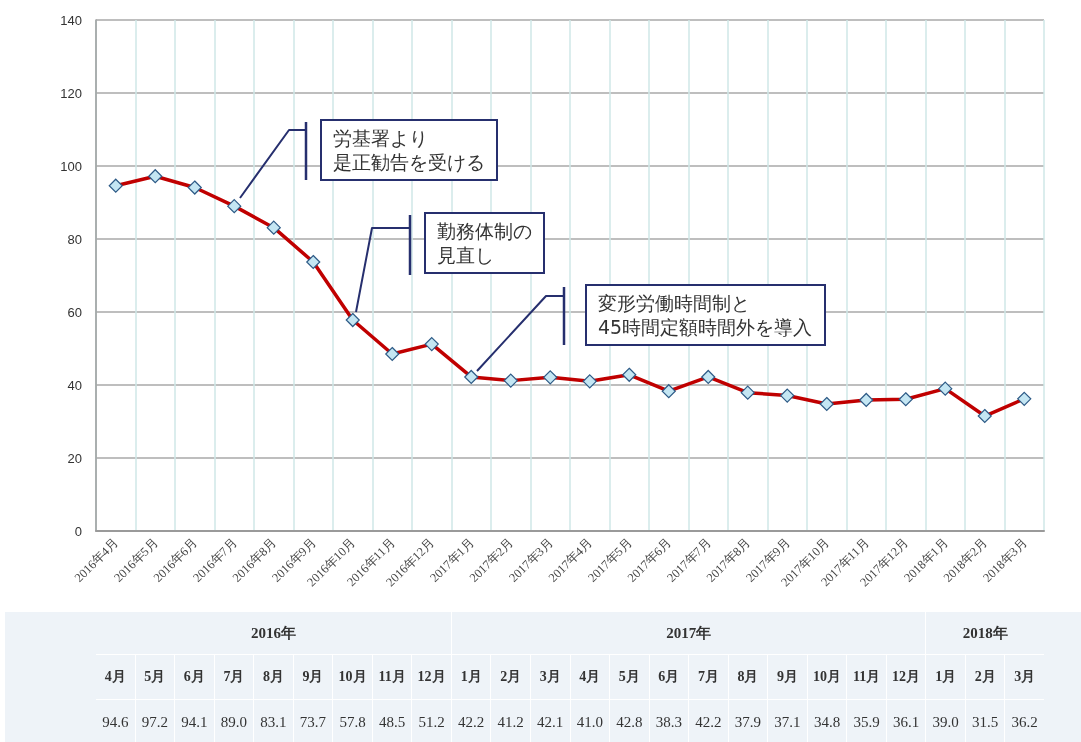 The width and height of the screenshot is (1081, 742). What do you see at coordinates (352, 721) in the screenshot?
I see `data-label: 57.8` at bounding box center [352, 721].